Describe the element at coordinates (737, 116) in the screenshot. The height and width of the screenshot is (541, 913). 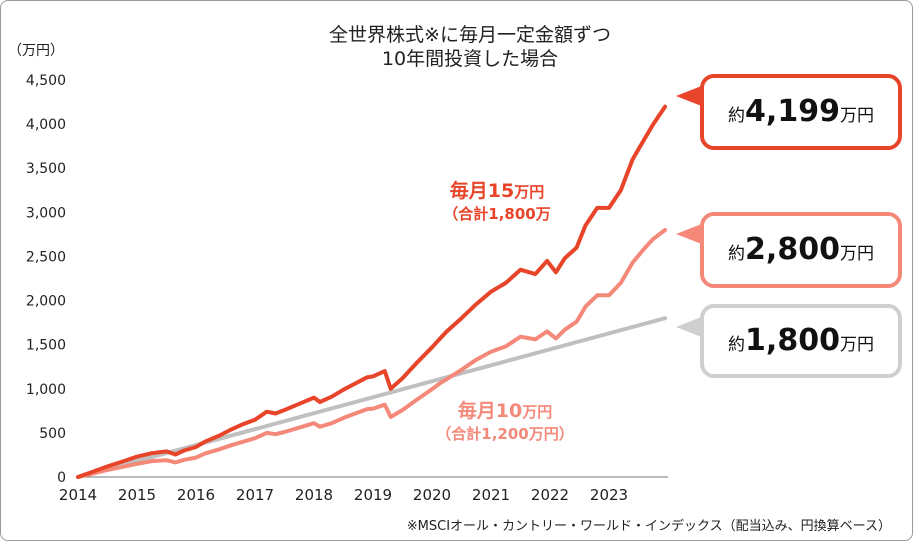
I see `callout-4199-prefix: 約` at that location.